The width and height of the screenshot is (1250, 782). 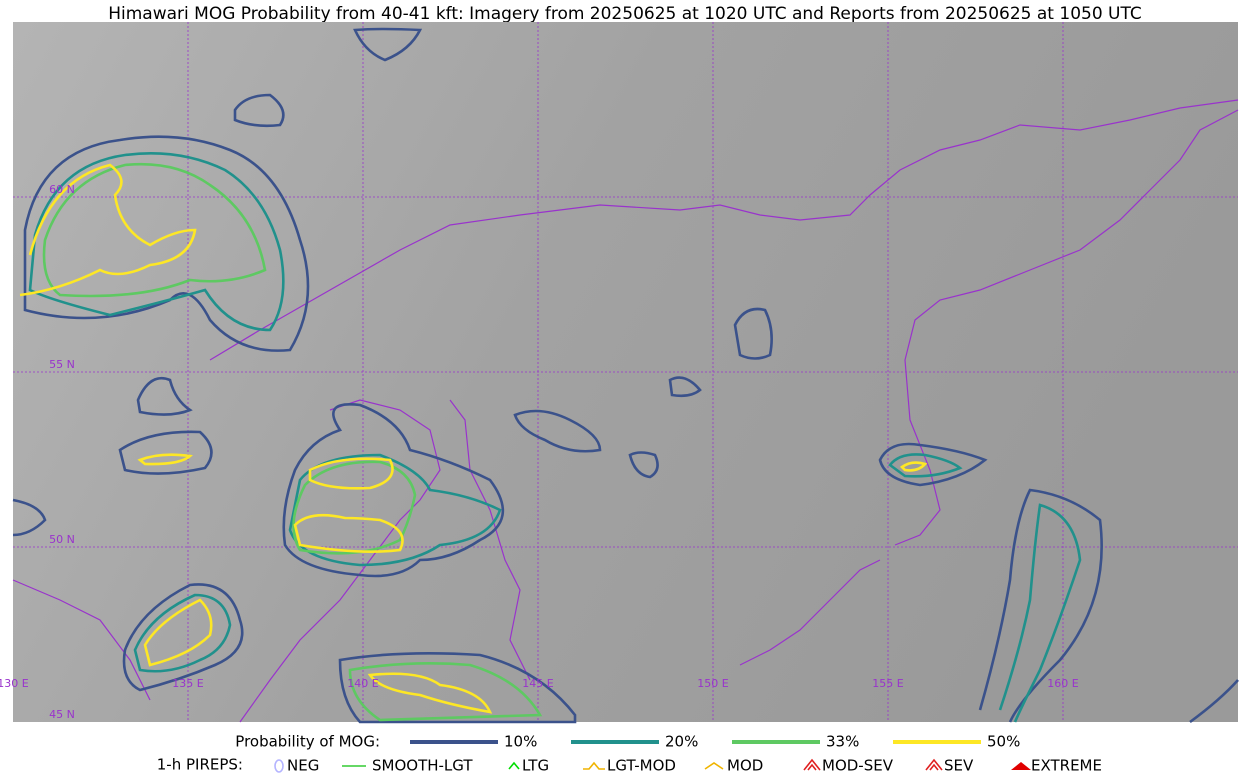 I want to click on lat-label: 55 N, so click(x=62, y=364).